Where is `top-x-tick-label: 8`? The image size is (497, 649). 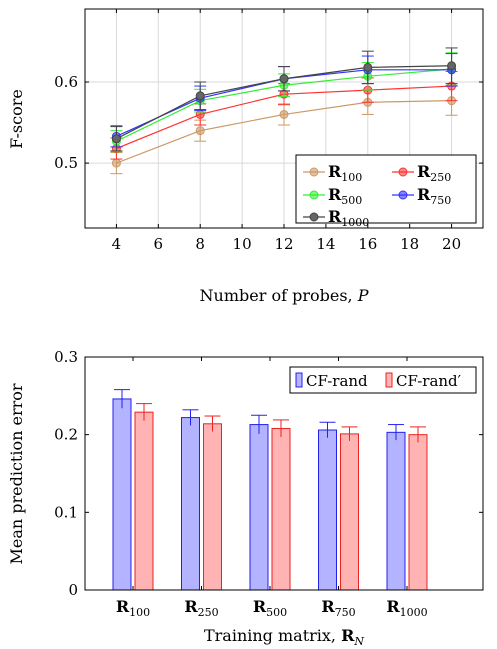
top-x-tick-label: 8 is located at coordinates (200, 244).